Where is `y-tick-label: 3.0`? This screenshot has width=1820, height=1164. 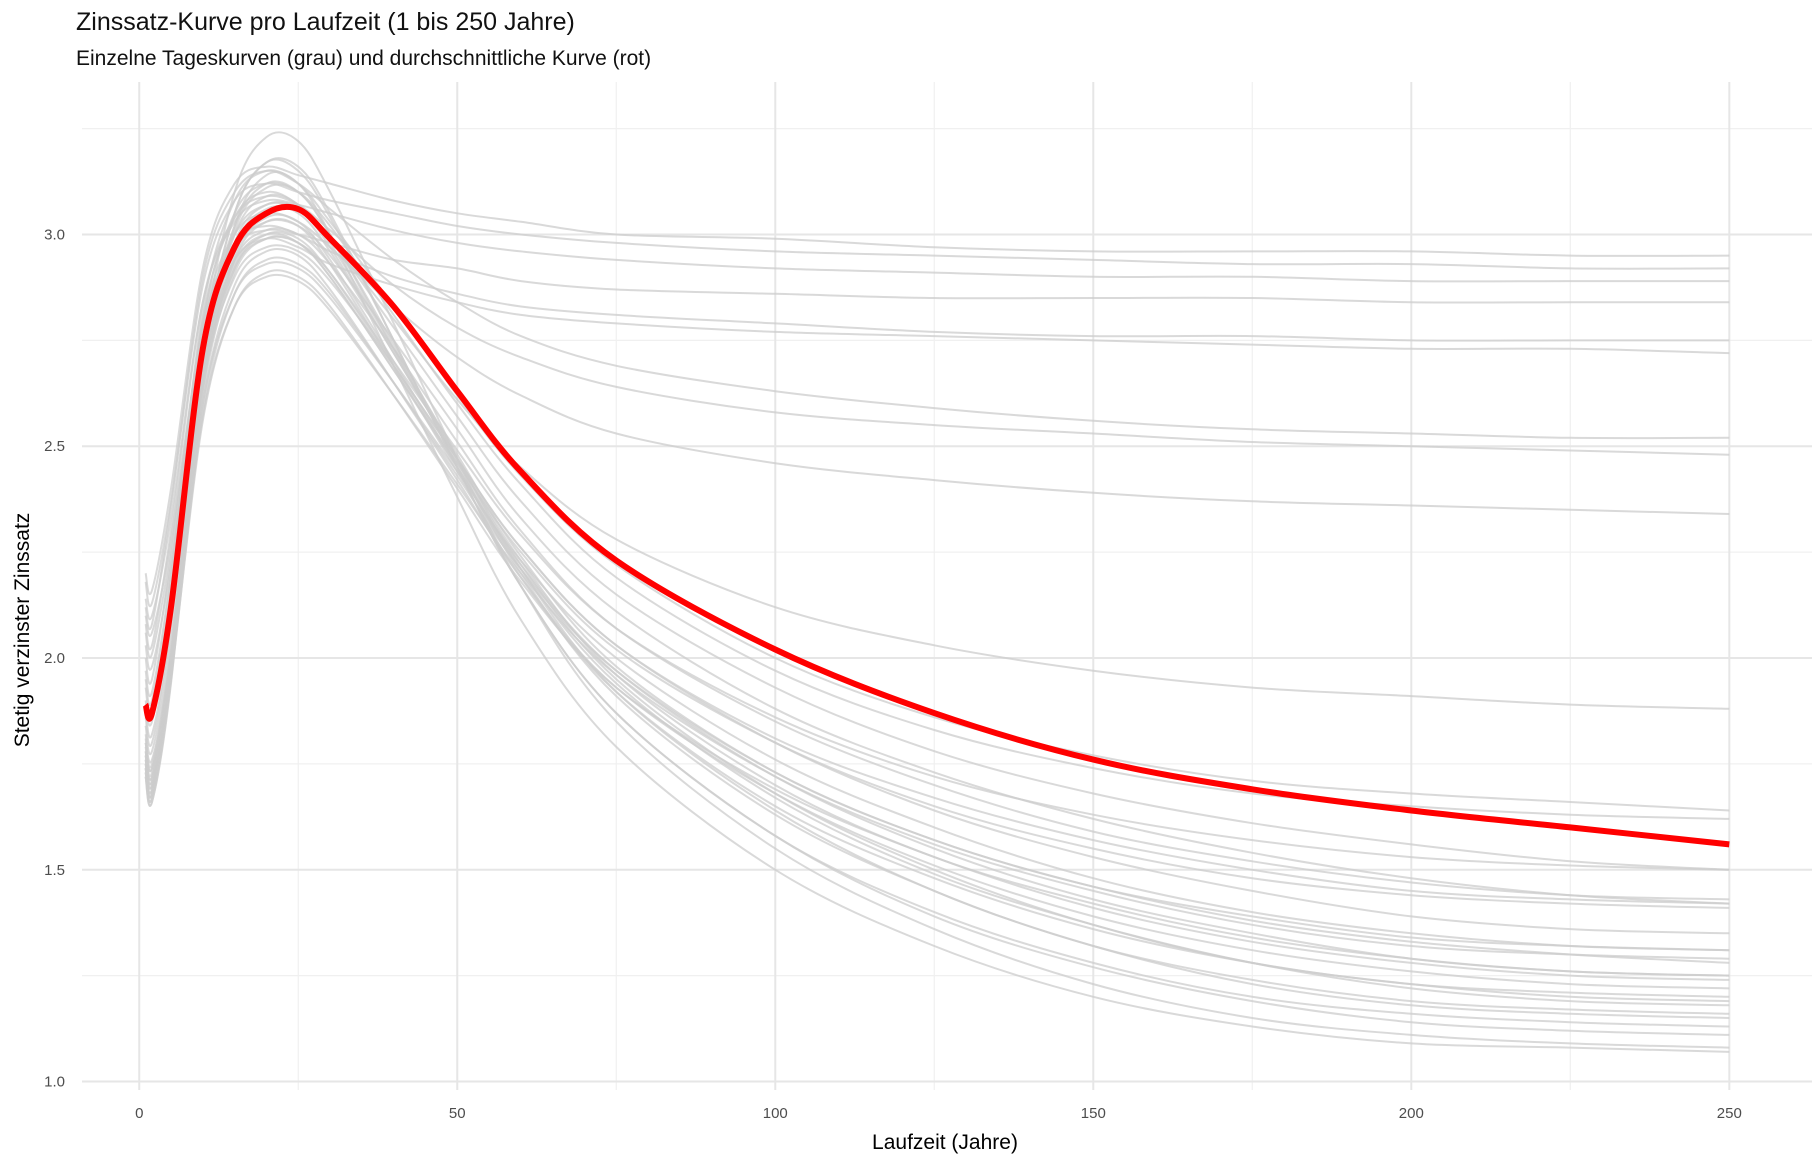 y-tick-label: 3.0 is located at coordinates (54, 234).